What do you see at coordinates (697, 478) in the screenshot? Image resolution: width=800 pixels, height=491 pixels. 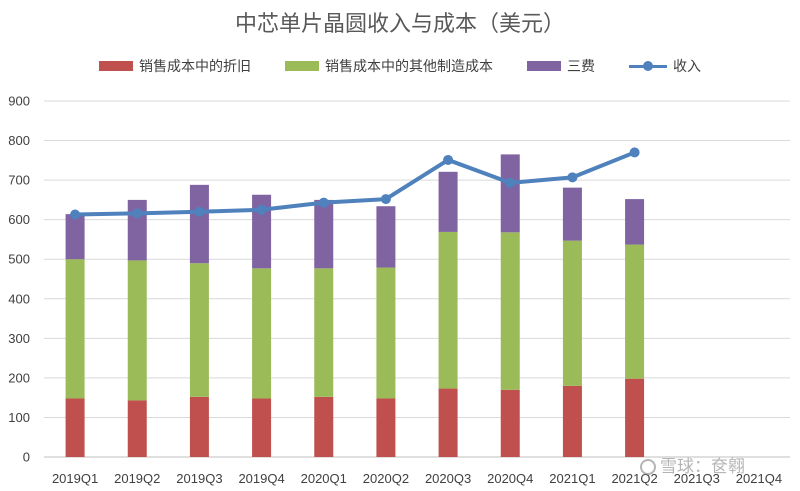 I see `x-tick-label: 2021Q3` at bounding box center [697, 478].